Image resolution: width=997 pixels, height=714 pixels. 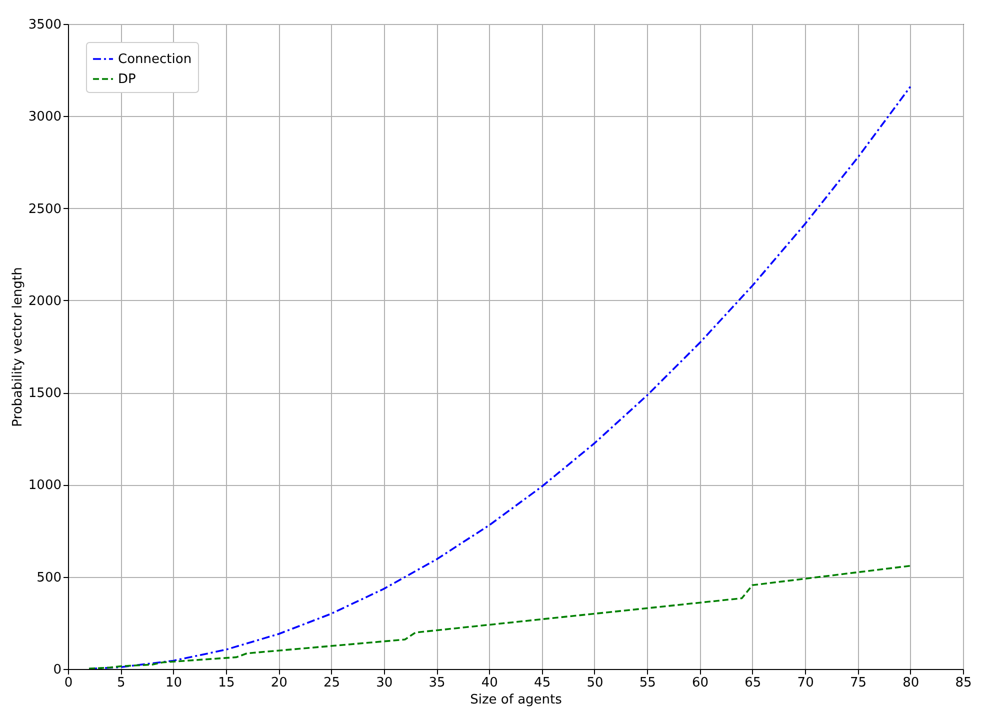 I want to click on x-tick-label: 20, so click(x=279, y=683).